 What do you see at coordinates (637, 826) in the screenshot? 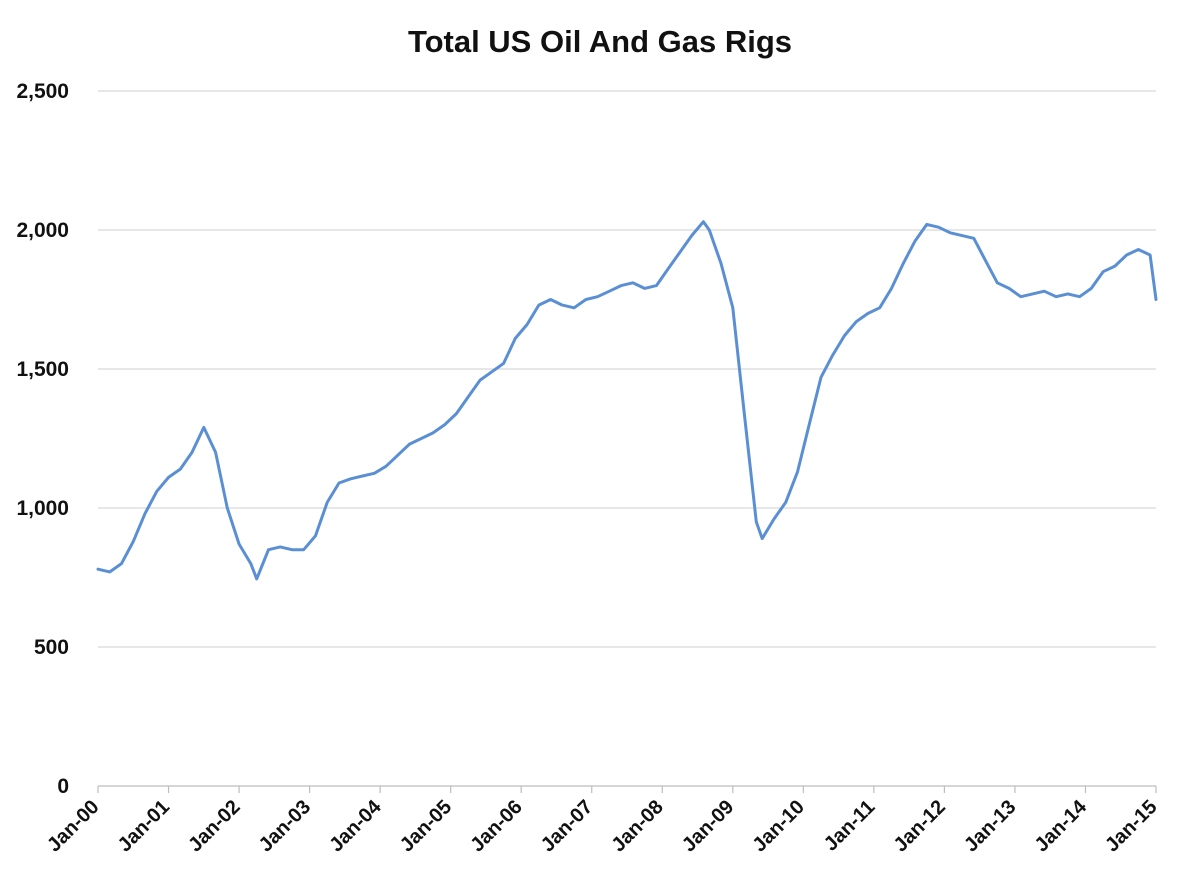
I see `x-tick-label: Jan-08` at bounding box center [637, 826].